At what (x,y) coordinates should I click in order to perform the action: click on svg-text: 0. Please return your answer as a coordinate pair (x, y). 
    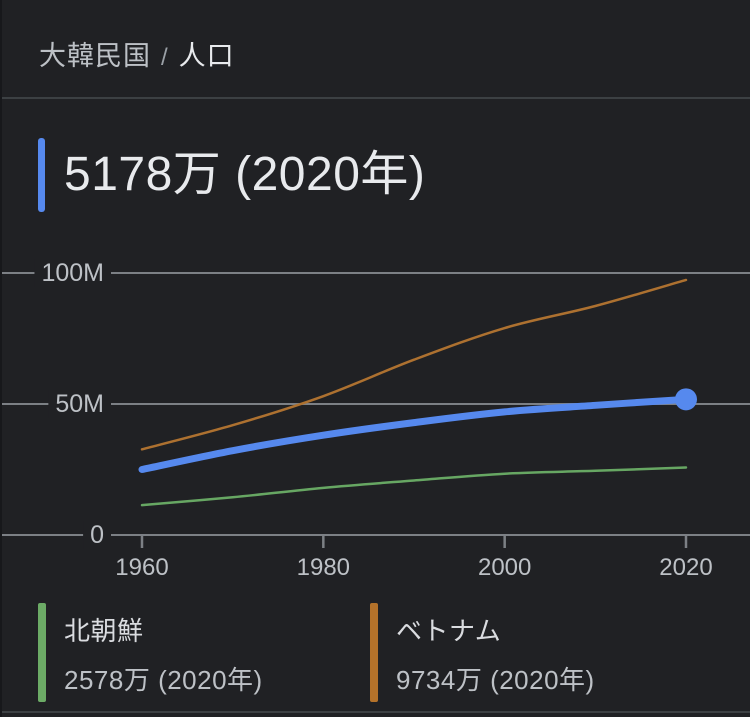
    Looking at the image, I should click on (97, 535).